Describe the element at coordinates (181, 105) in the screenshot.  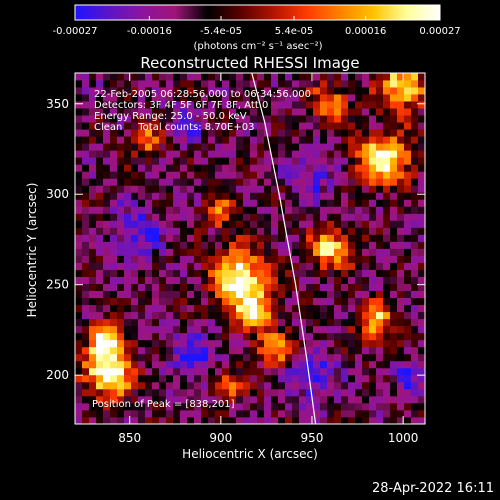
I see `annotation-detectors: Detectors: 3F 4F 5F 6F 7F 8F, Att 0` at that location.